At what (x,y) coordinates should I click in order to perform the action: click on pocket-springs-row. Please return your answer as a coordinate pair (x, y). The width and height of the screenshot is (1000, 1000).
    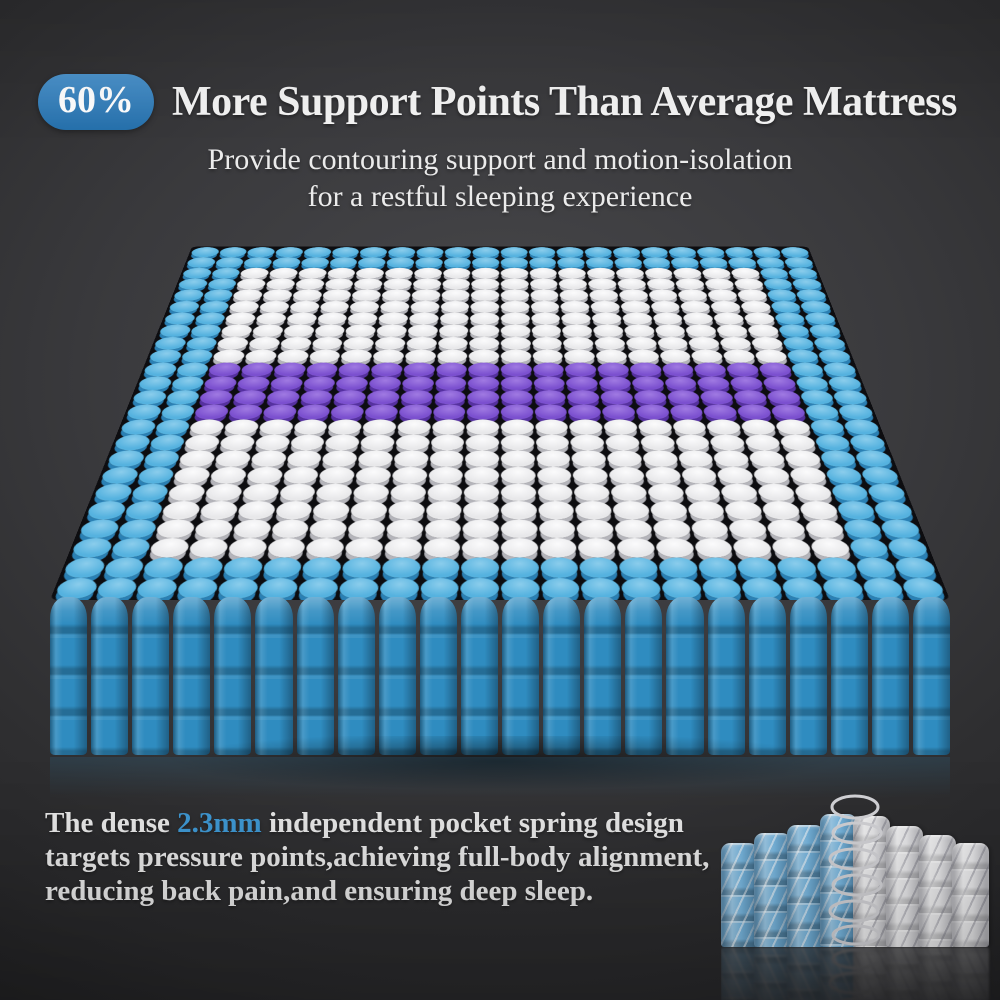
    Looking at the image, I should click on (855, 880).